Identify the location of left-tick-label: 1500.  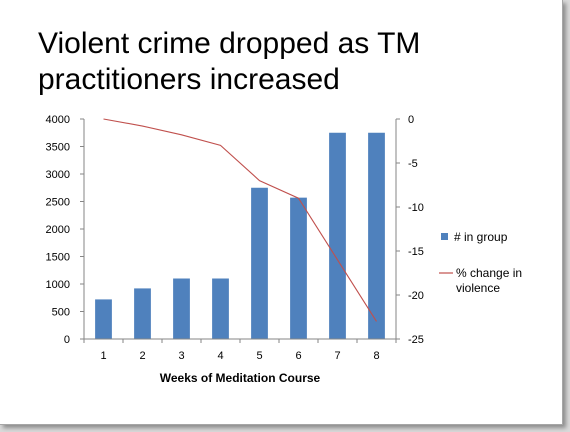
(58, 258).